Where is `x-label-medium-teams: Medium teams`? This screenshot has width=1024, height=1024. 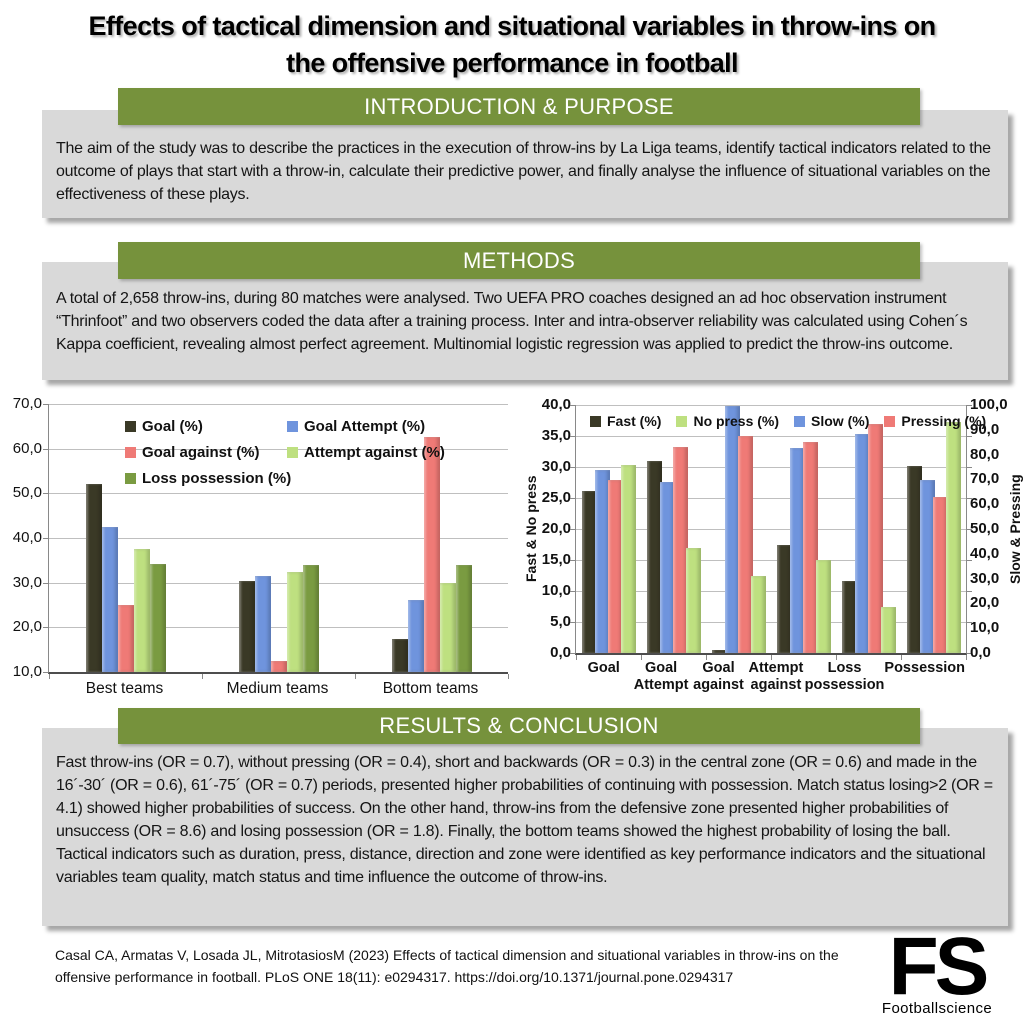 x-label-medium-teams: Medium teams is located at coordinates (277, 688).